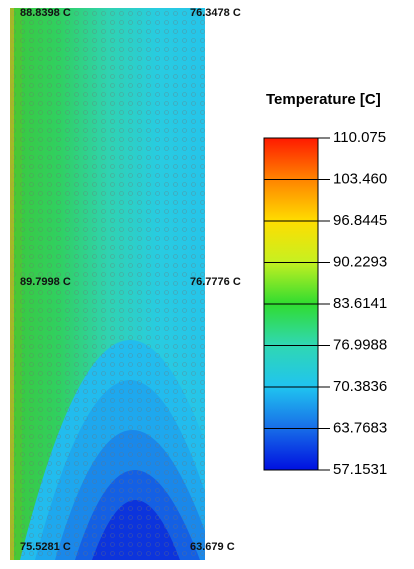 The image size is (414, 569). What do you see at coordinates (360, 469) in the screenshot?
I see `level-label: 57.1531` at bounding box center [360, 469].